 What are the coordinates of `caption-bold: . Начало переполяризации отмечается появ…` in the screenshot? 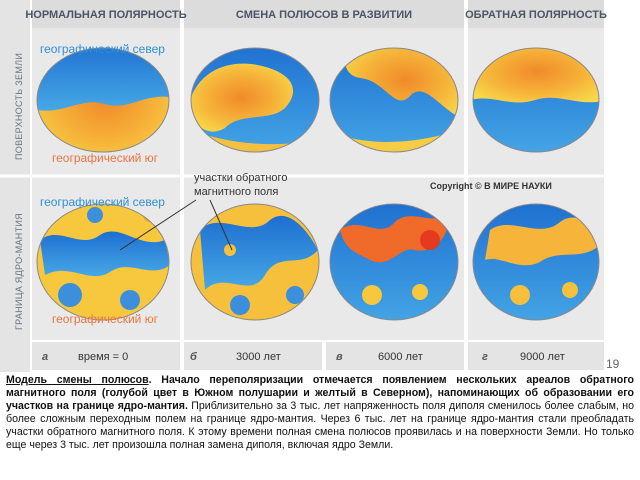 It's located at (320, 393).